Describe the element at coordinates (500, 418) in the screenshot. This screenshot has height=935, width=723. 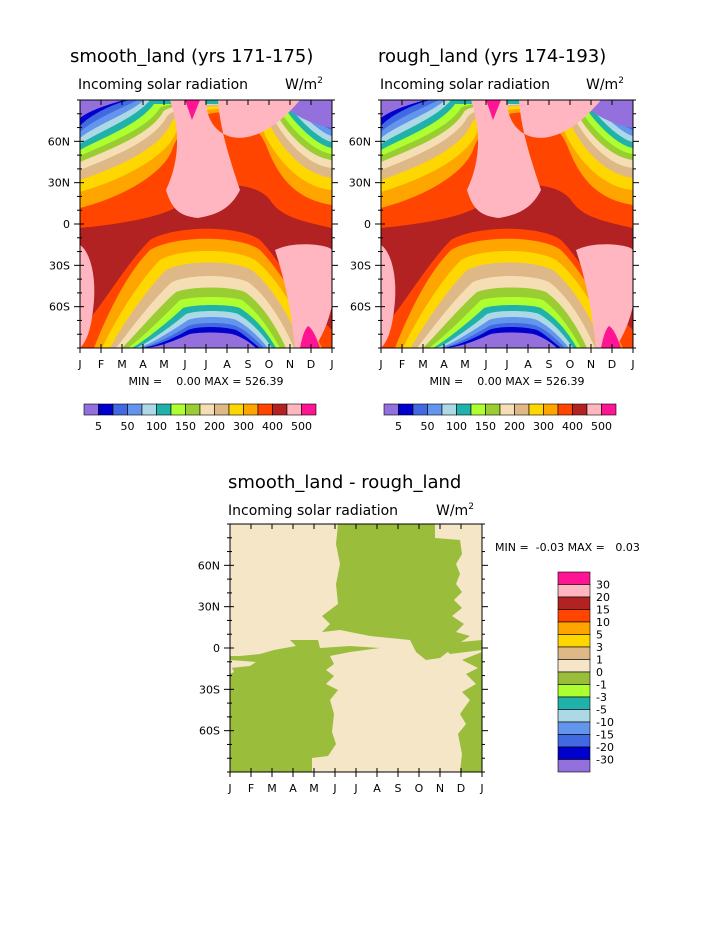
I see `panel2-colorbar: 5 50 100 150 200 300 400 500` at that location.